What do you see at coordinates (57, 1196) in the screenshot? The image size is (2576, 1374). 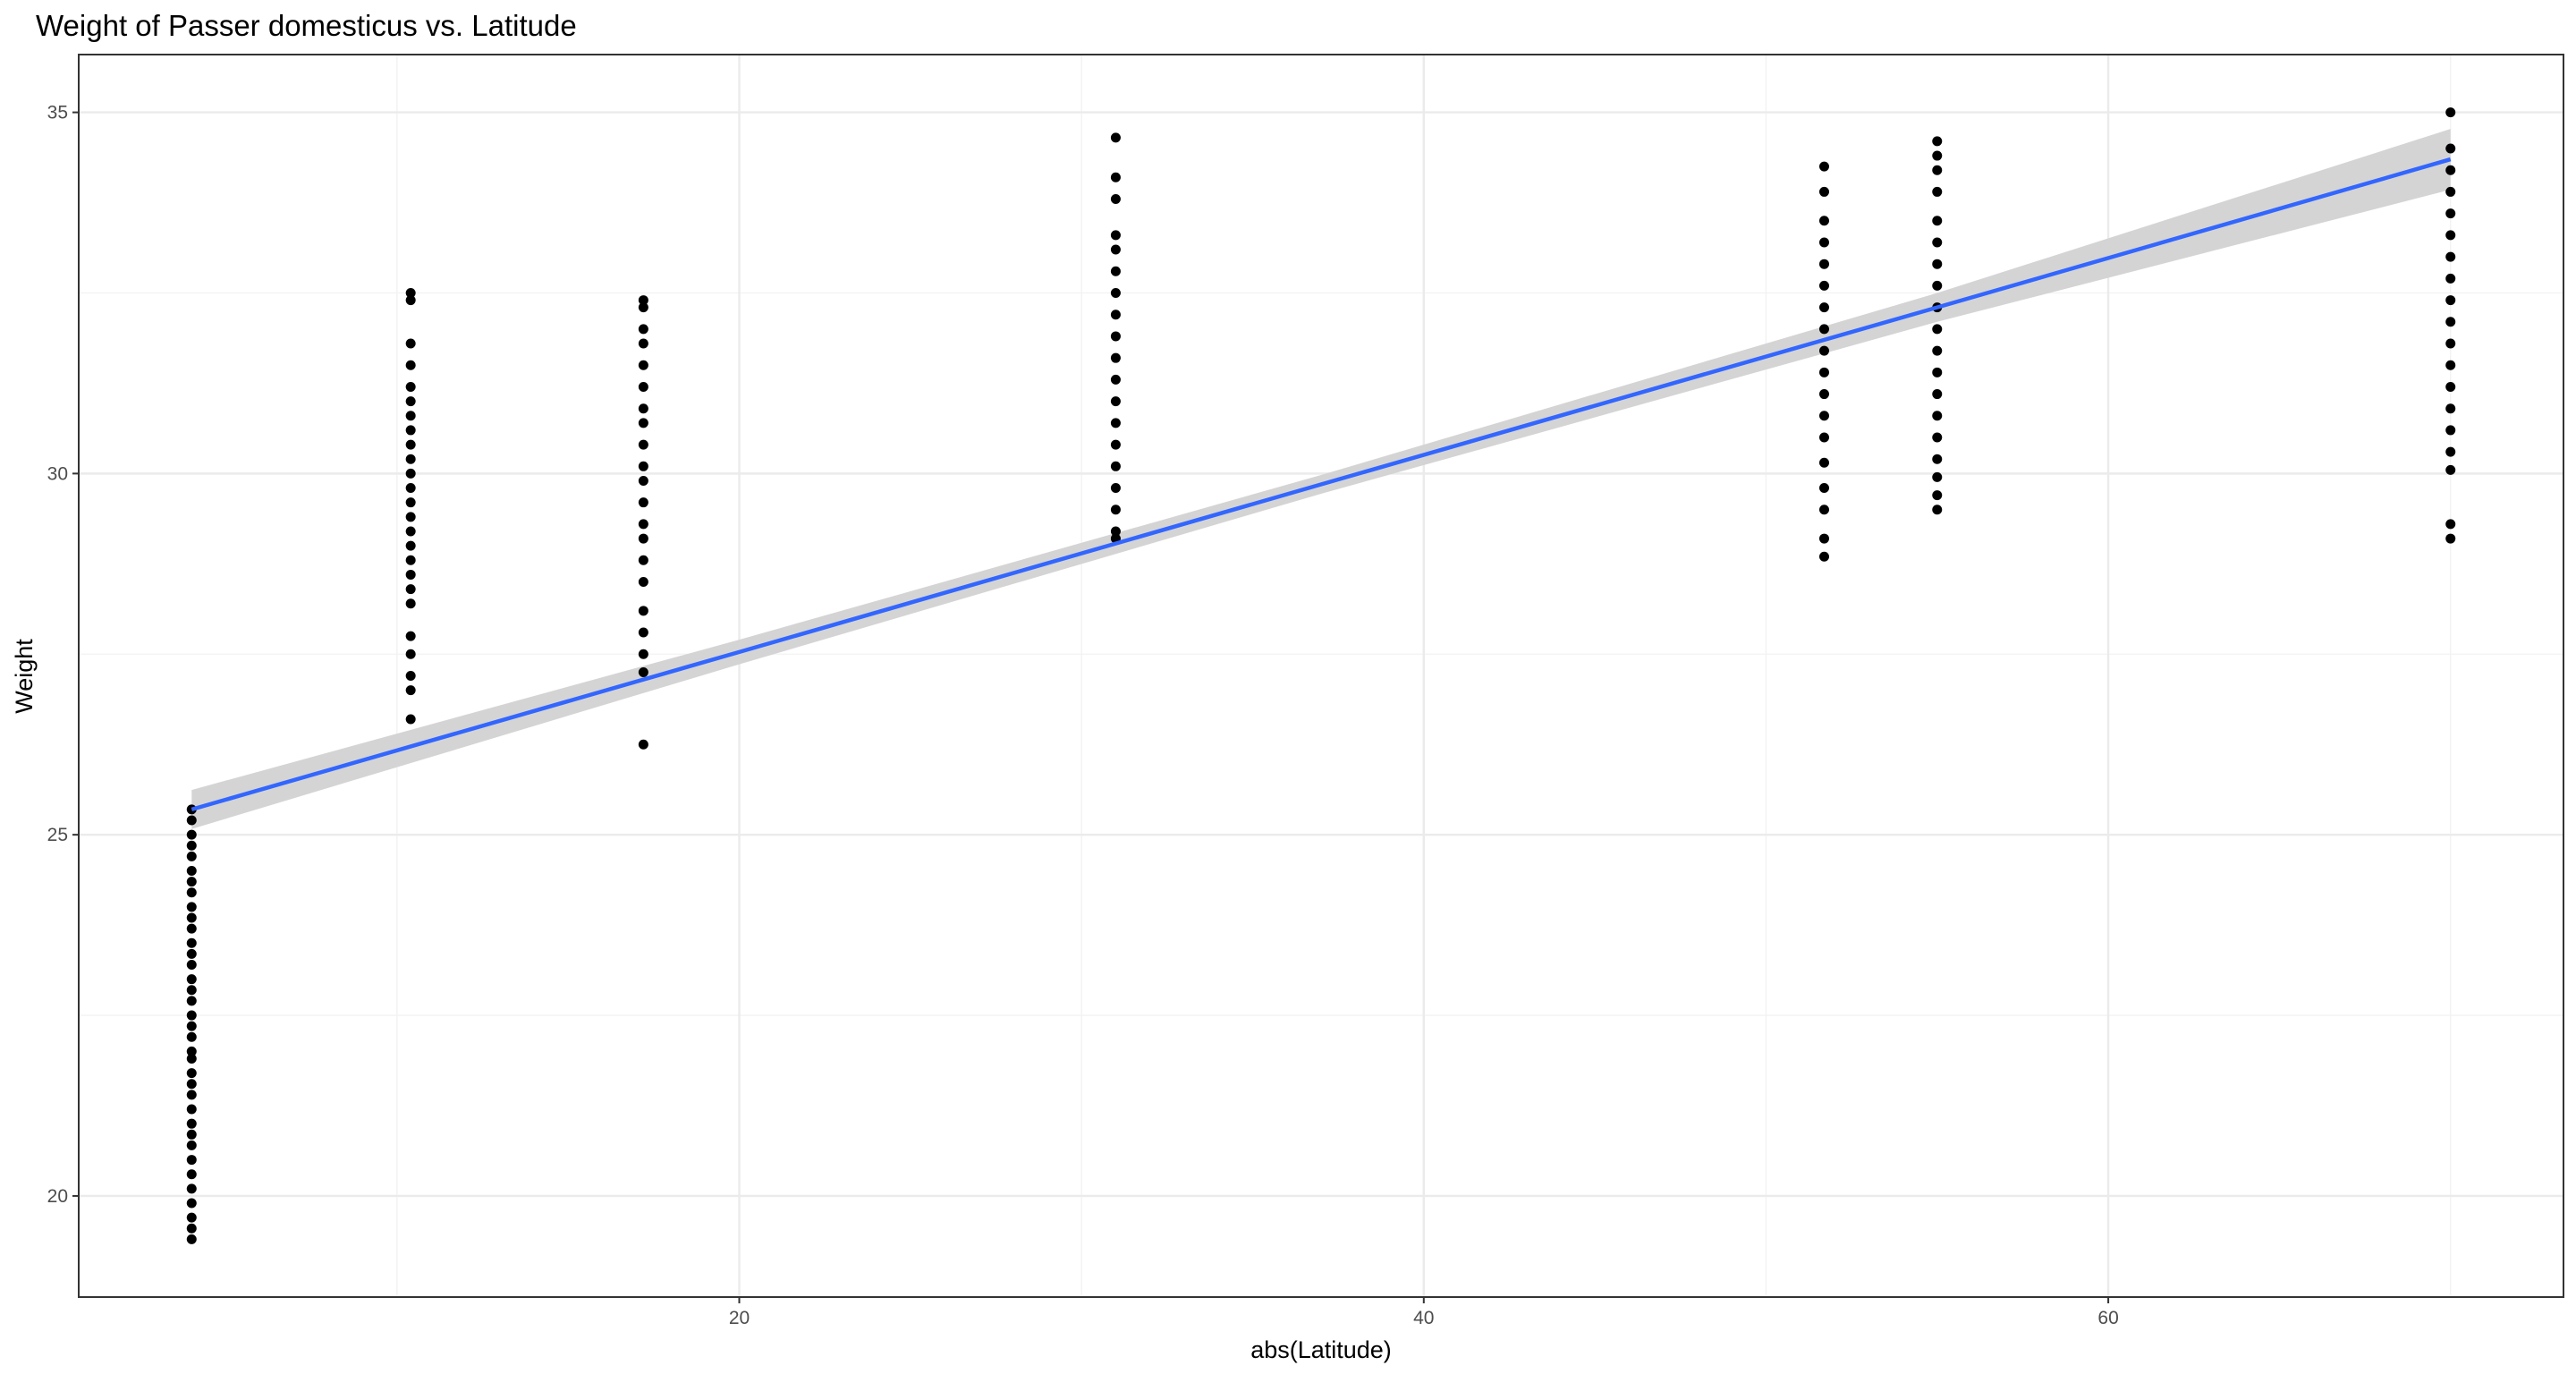 I see `y-tick-label: 20` at bounding box center [57, 1196].